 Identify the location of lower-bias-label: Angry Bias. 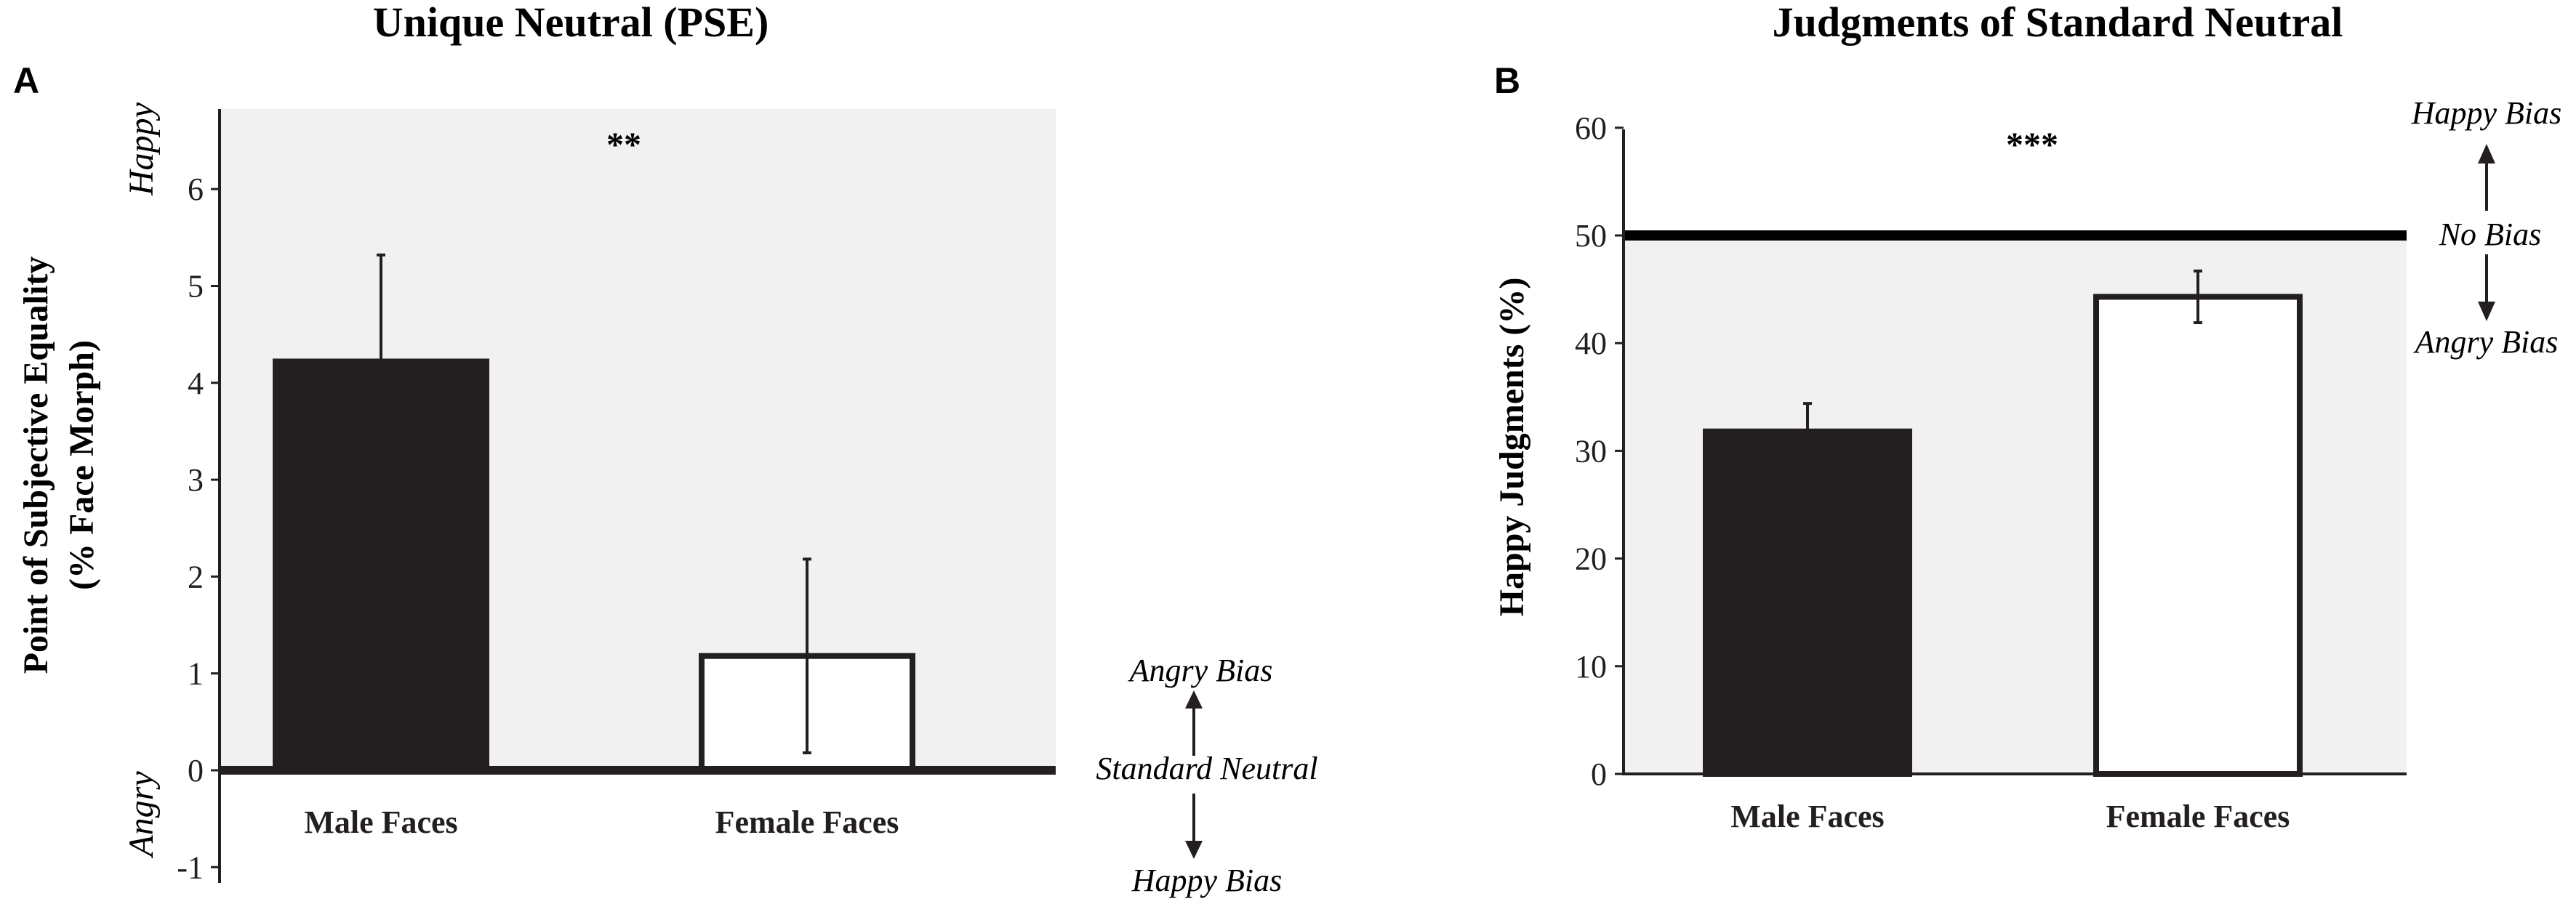
(2486, 342).